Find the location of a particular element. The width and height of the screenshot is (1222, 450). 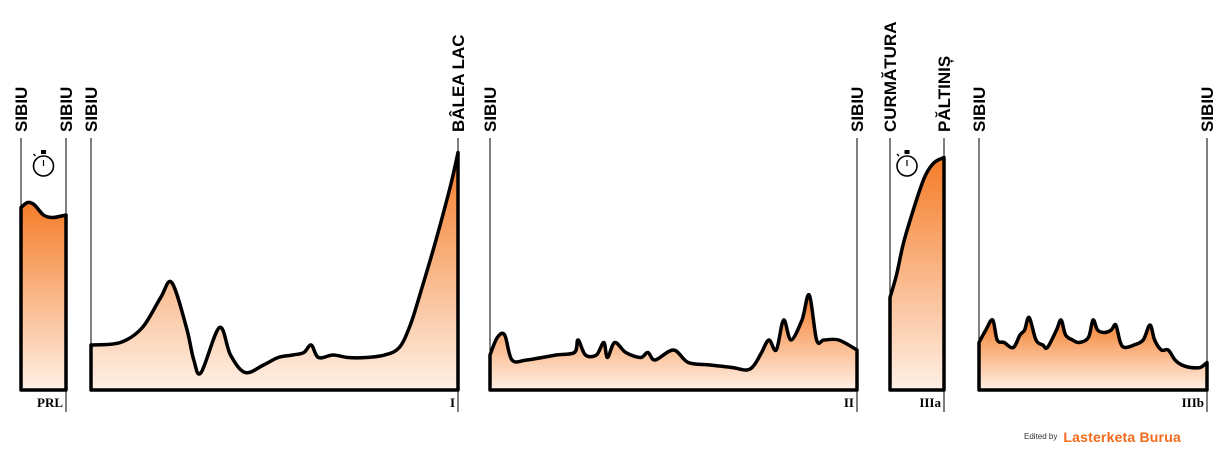

stage-panel-prl: SIBIU SIBIU PRL is located at coordinates (44, 249).